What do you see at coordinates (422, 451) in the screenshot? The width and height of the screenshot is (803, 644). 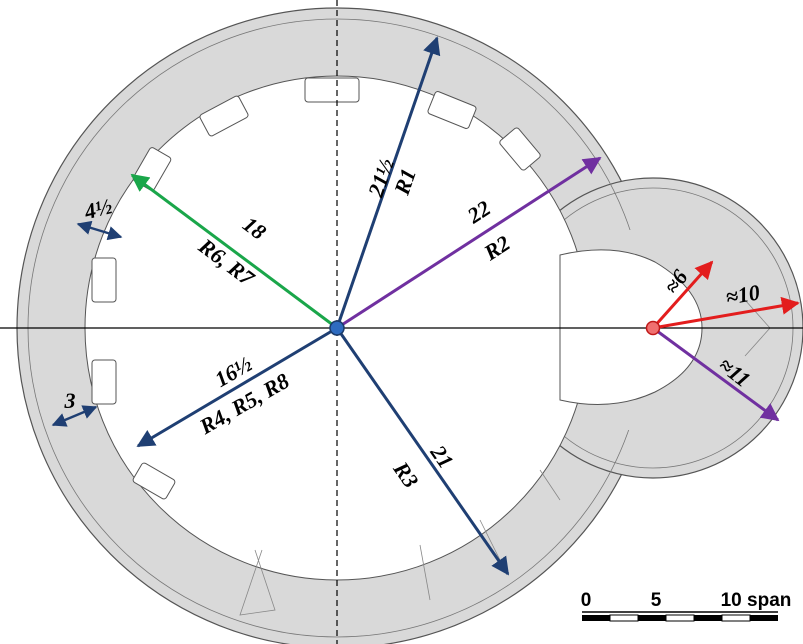 I see `arrow-r3` at bounding box center [422, 451].